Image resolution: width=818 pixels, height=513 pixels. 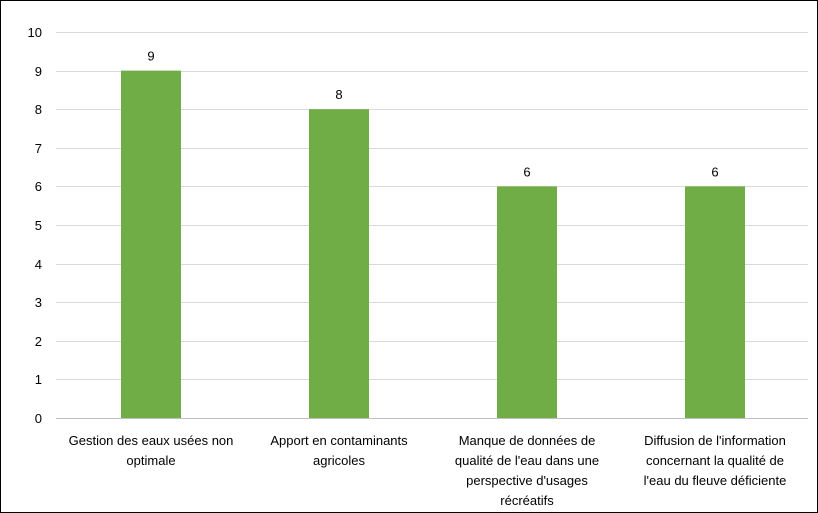 What do you see at coordinates (38, 341) in the screenshot?
I see `y-tick-label-2: 2` at bounding box center [38, 341].